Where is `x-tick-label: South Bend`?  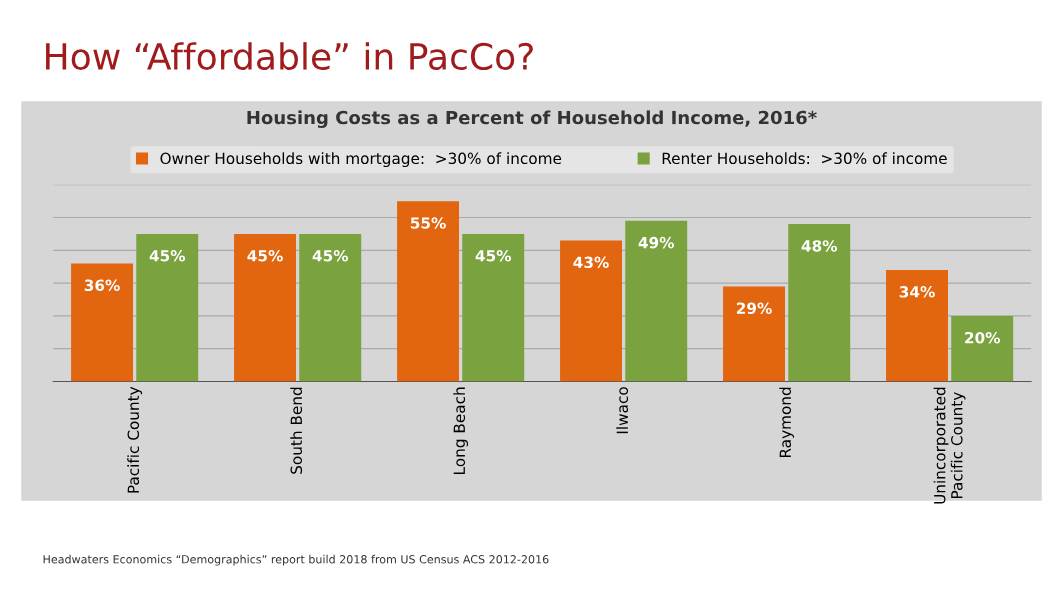
x-tick-label: South Bend is located at coordinates (296, 430).